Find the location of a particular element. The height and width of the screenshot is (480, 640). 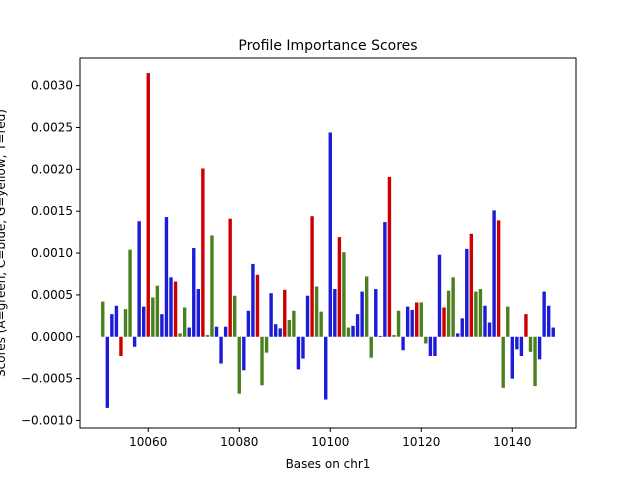

y-tick-label: 0.0000 is located at coordinates (52, 337).